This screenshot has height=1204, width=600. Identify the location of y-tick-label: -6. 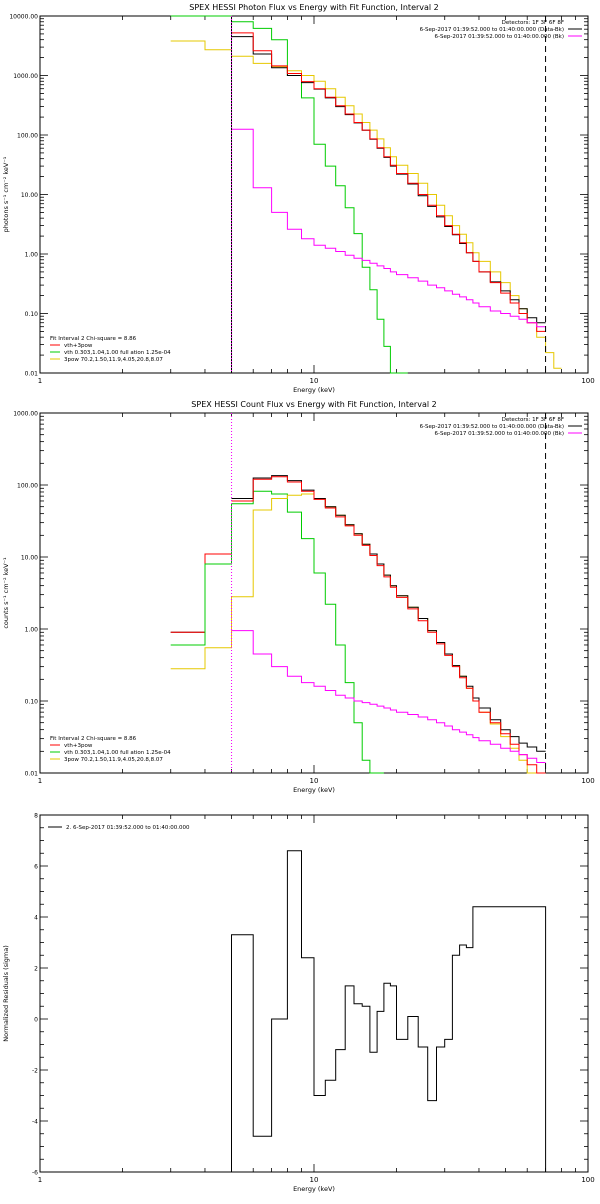
(35, 1173).